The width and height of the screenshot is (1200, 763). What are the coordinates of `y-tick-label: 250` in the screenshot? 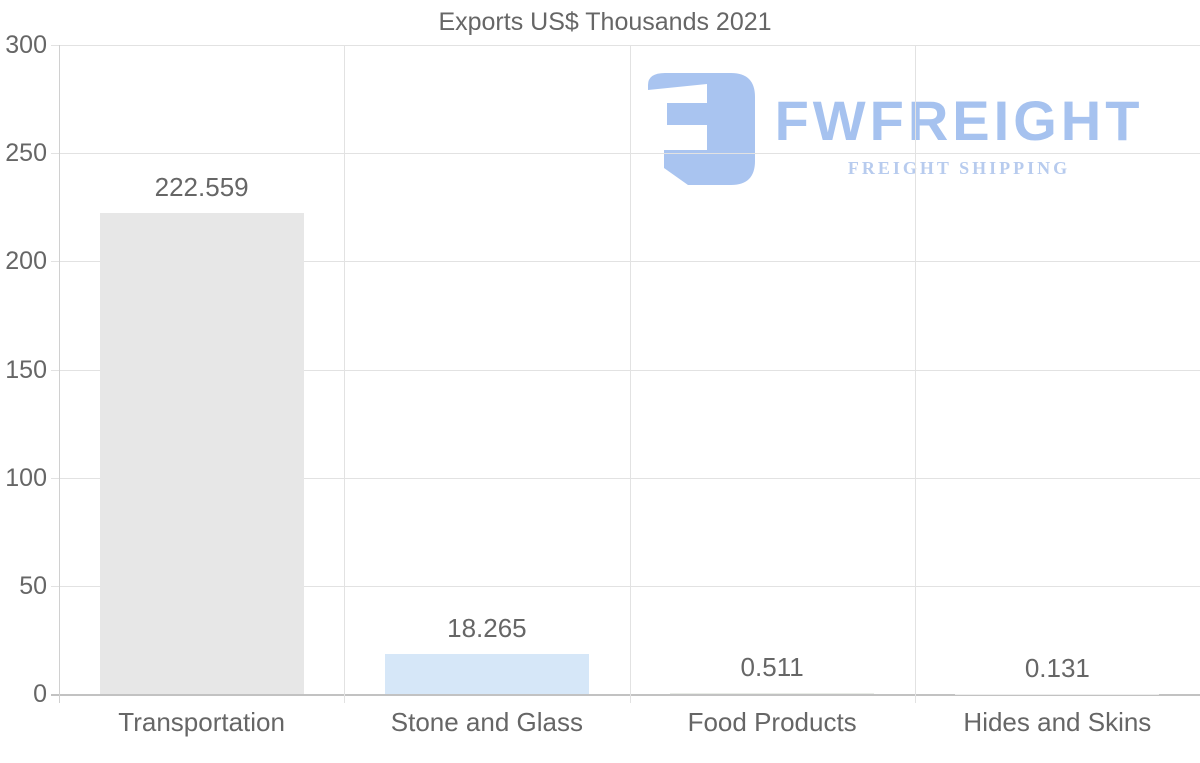 It's located at (26, 153).